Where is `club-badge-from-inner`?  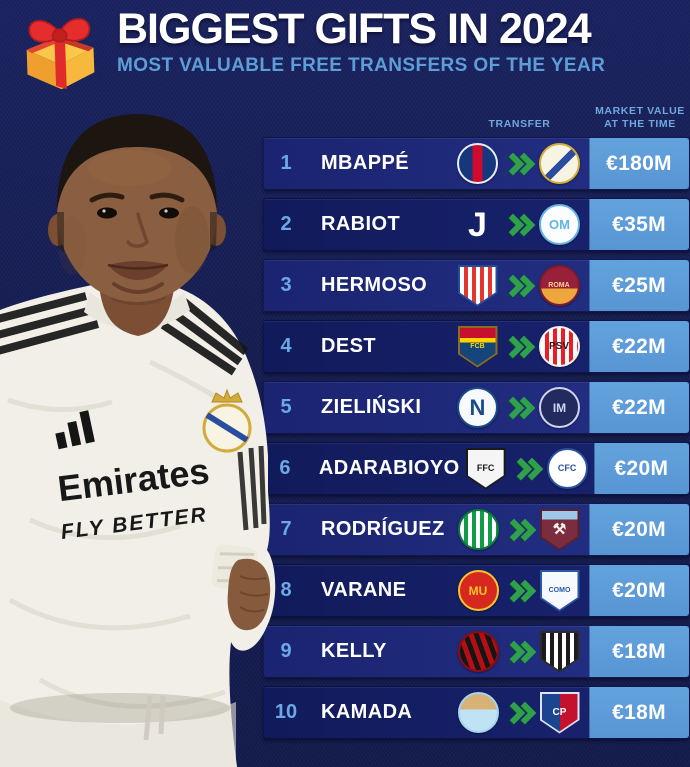
club-badge-from-inner is located at coordinates (477, 285).